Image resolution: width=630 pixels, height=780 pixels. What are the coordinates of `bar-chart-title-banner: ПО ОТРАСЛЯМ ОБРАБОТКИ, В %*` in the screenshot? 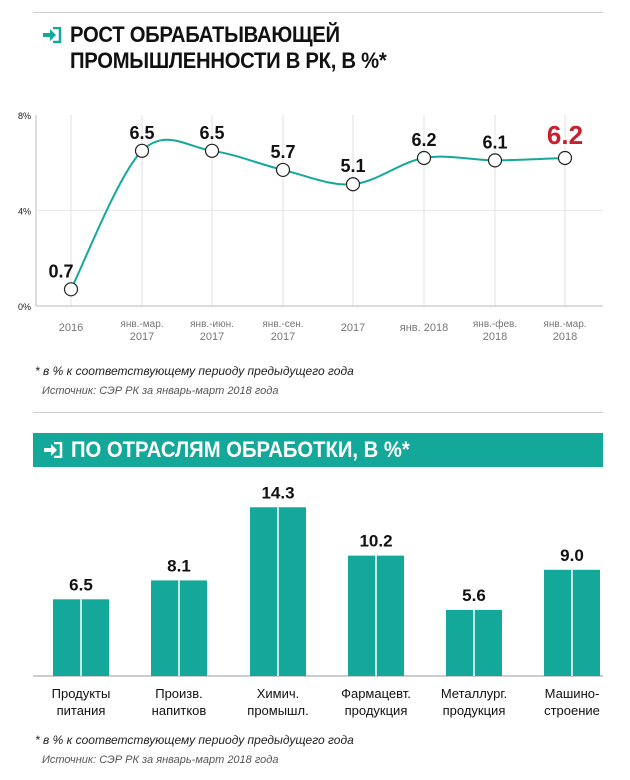 It's located at (318, 450).